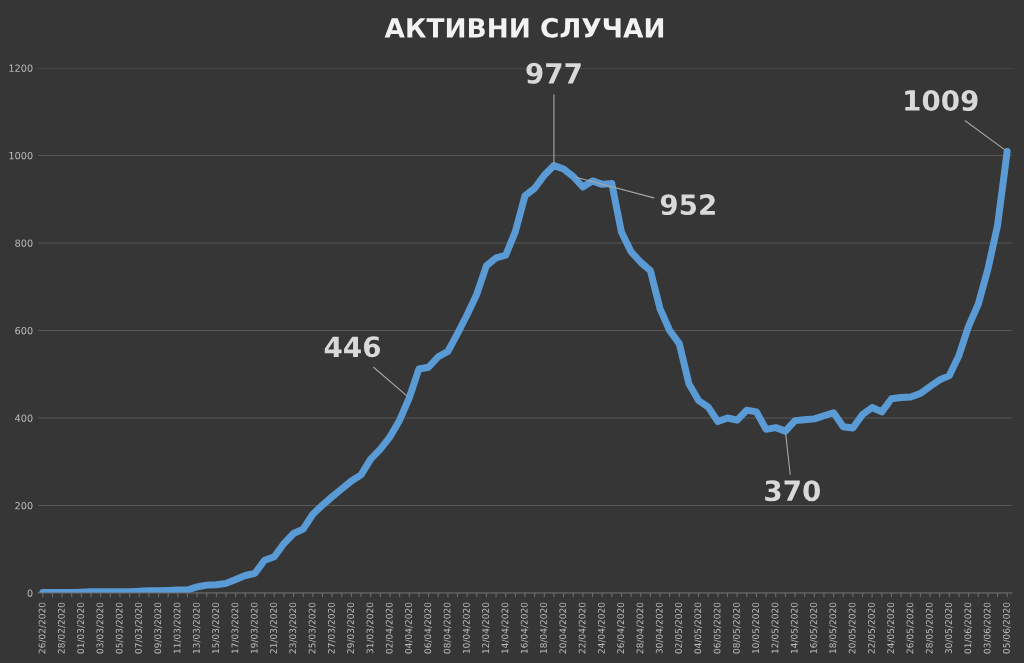 This screenshot has width=1024, height=663. Describe the element at coordinates (235, 628) in the screenshot. I see `x-tick-label: 17/03/2020` at that location.